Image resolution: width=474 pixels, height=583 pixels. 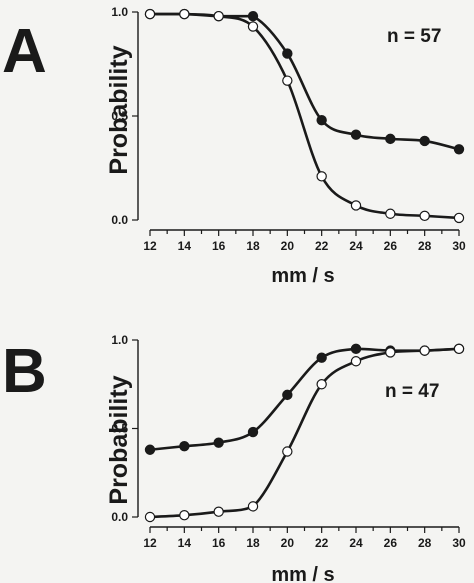 I want to click on x-tick-label-b: 26, so click(x=391, y=543).